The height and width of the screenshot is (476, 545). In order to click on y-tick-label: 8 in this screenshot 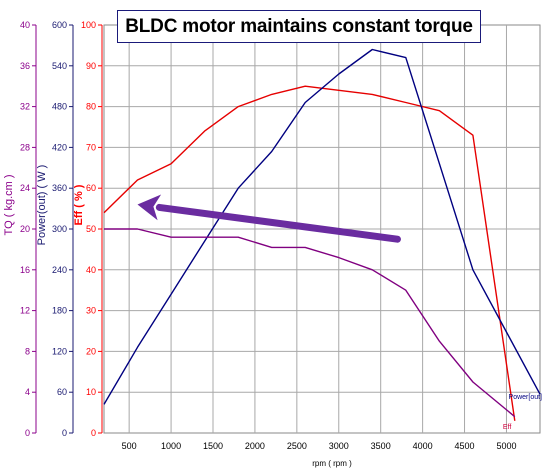, I will do `click(27, 351)`.